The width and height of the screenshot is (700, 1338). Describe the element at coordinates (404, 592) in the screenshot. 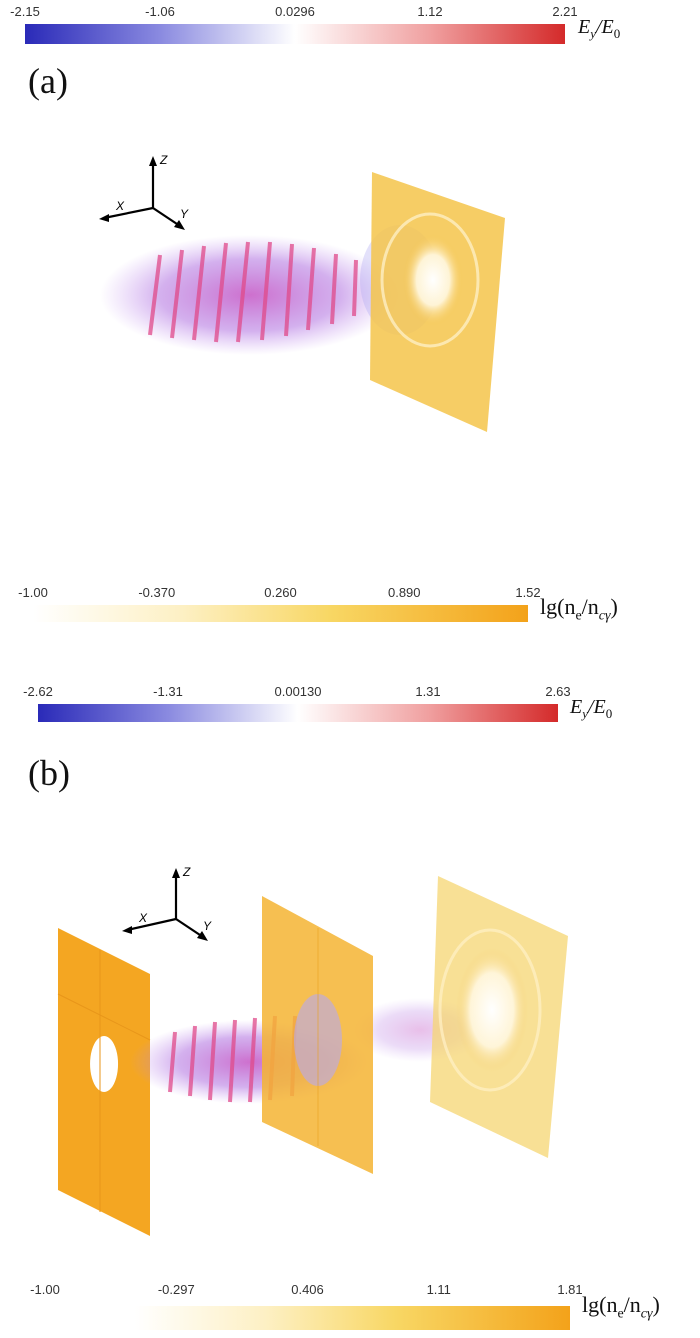

I see `tick-label: 0.890` at that location.